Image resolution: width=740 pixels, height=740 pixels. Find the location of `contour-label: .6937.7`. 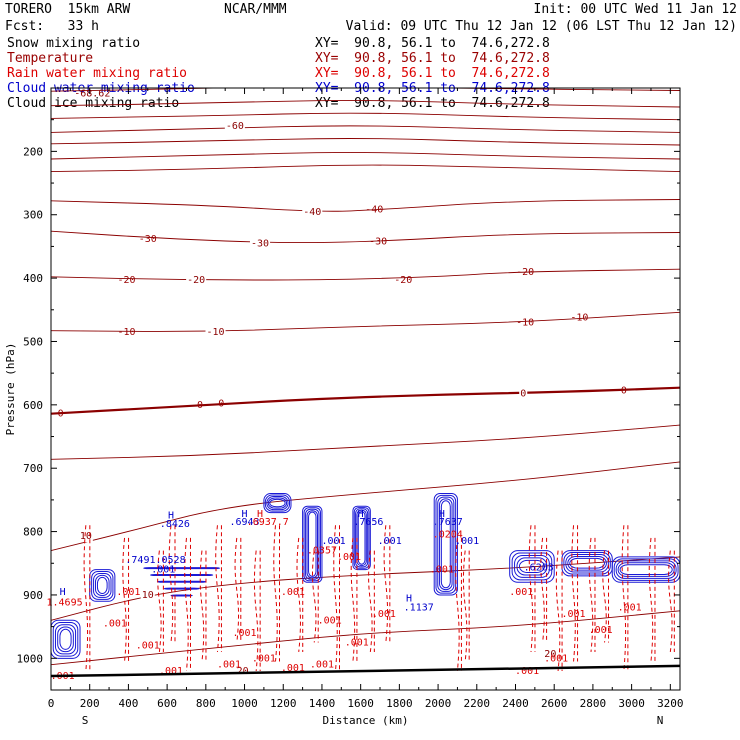

contour-label: .6937.7 is located at coordinates (268, 522).